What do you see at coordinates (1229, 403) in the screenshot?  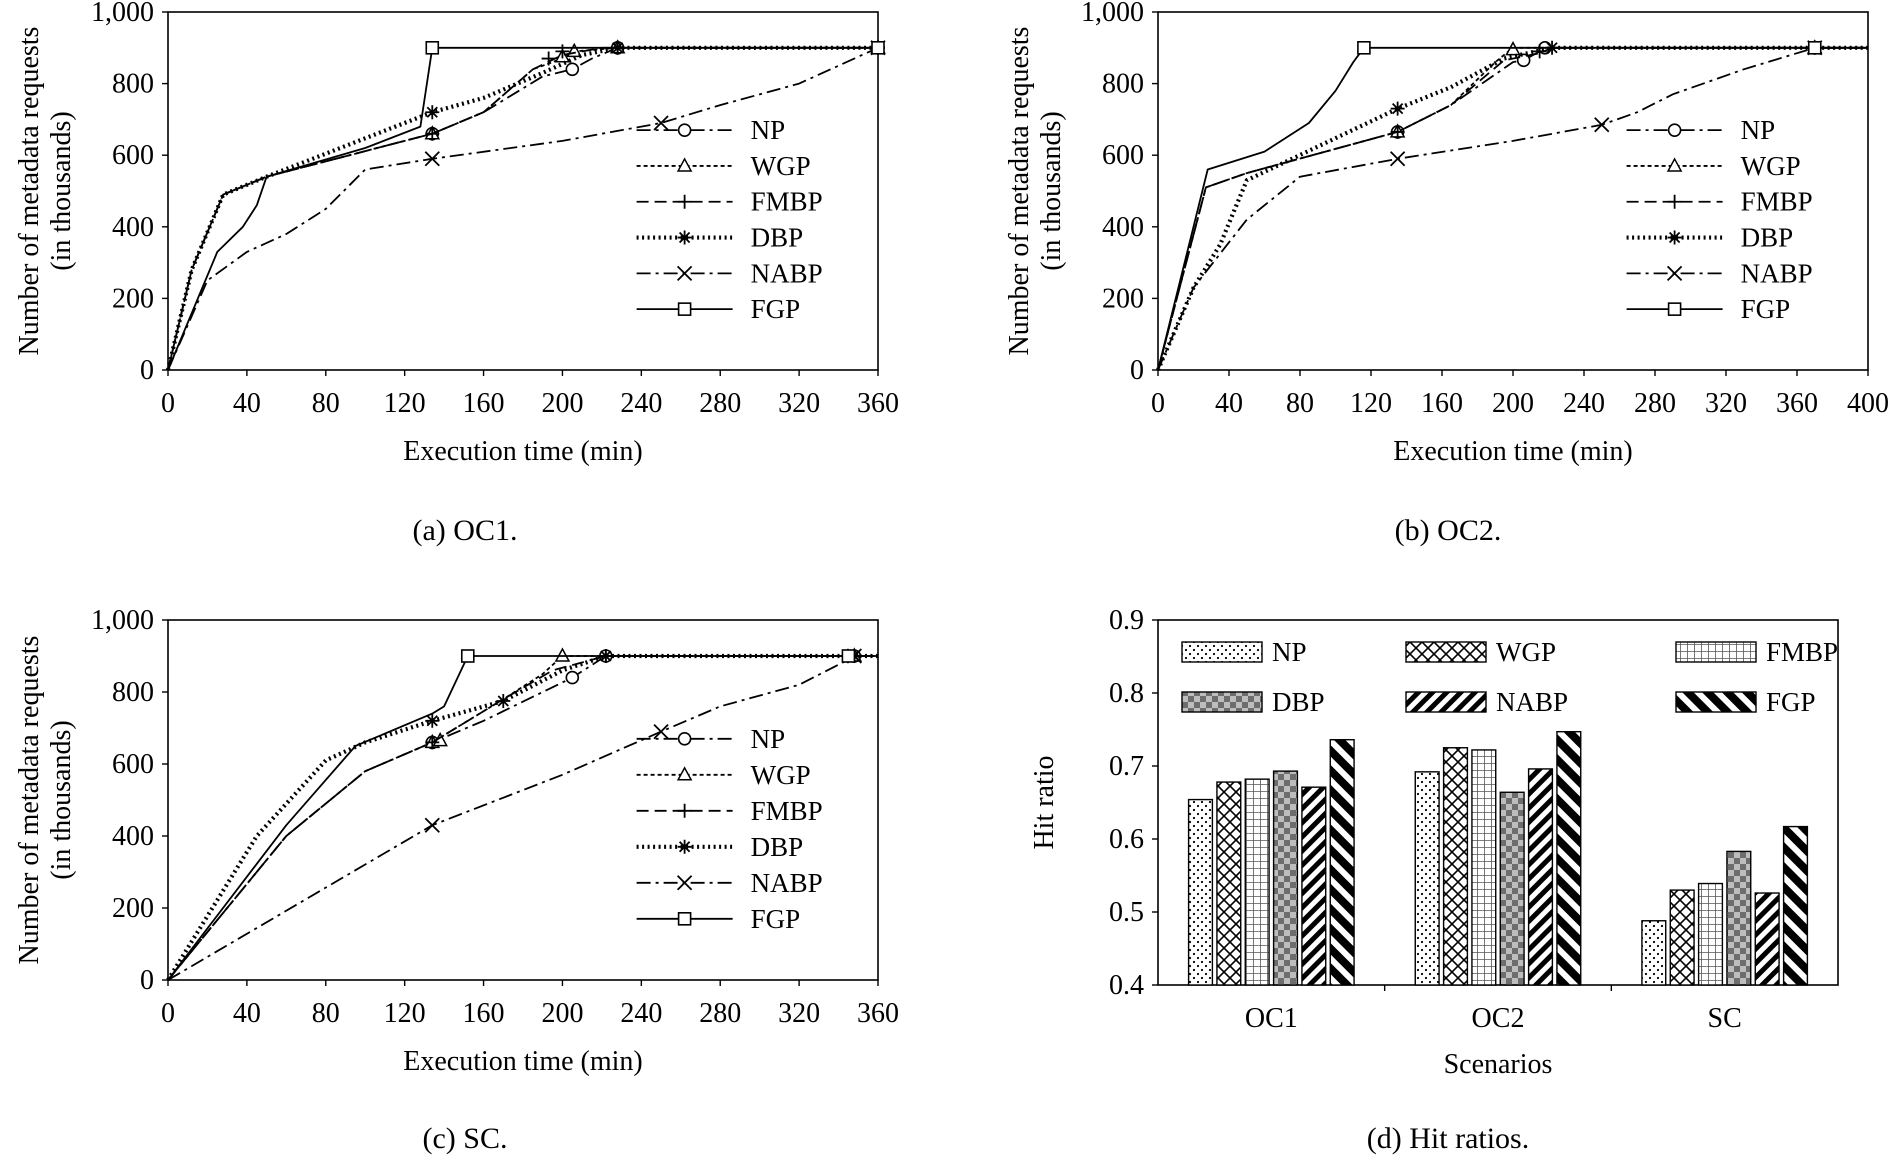 I see `x-tick-label: 40` at bounding box center [1229, 403].